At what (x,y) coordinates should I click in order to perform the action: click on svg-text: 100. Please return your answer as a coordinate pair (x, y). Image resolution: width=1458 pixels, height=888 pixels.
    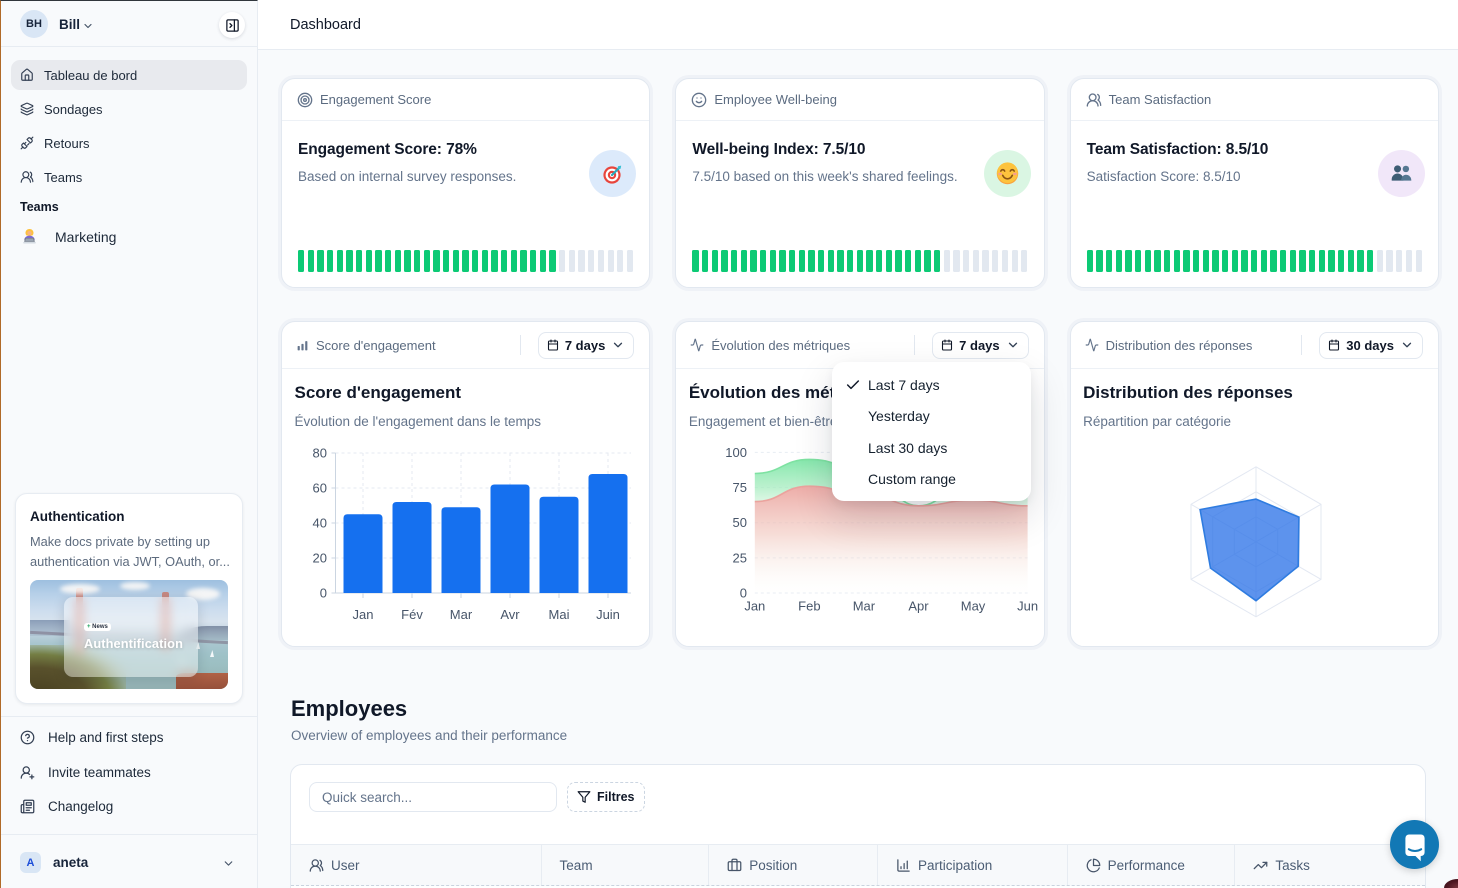
    Looking at the image, I should click on (737, 452).